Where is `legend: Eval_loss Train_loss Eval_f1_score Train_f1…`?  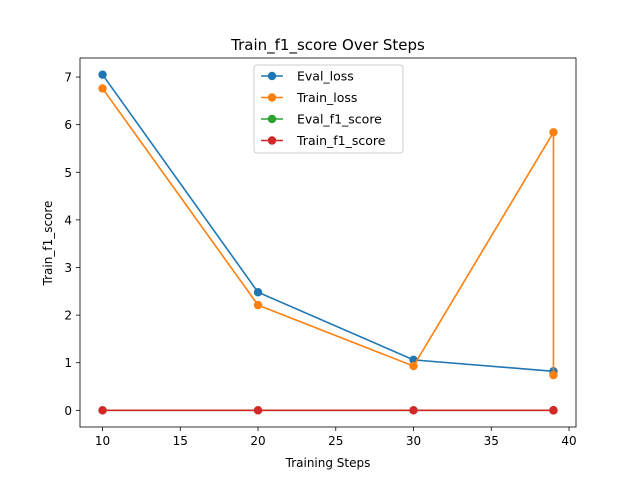
legend: Eval_loss Train_loss Eval_f1_score Train_f1… is located at coordinates (328, 109).